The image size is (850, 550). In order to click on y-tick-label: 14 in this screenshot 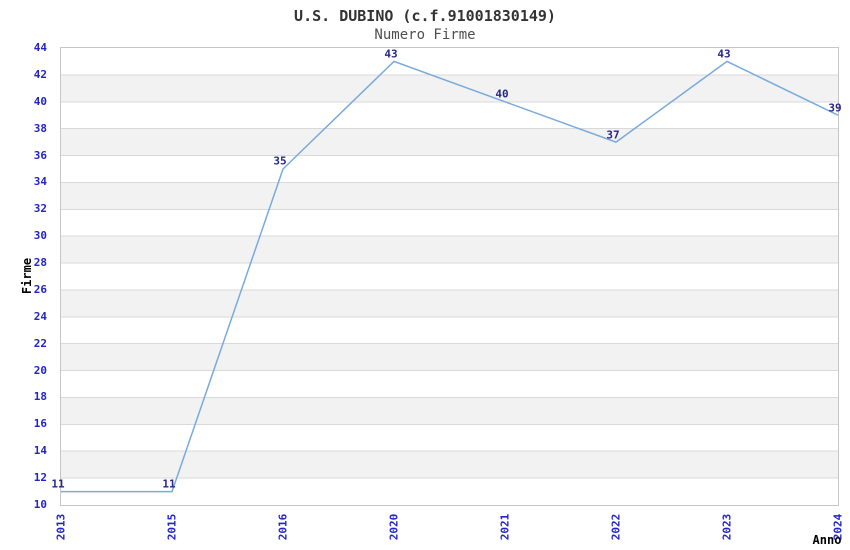, I will do `click(40, 451)`.